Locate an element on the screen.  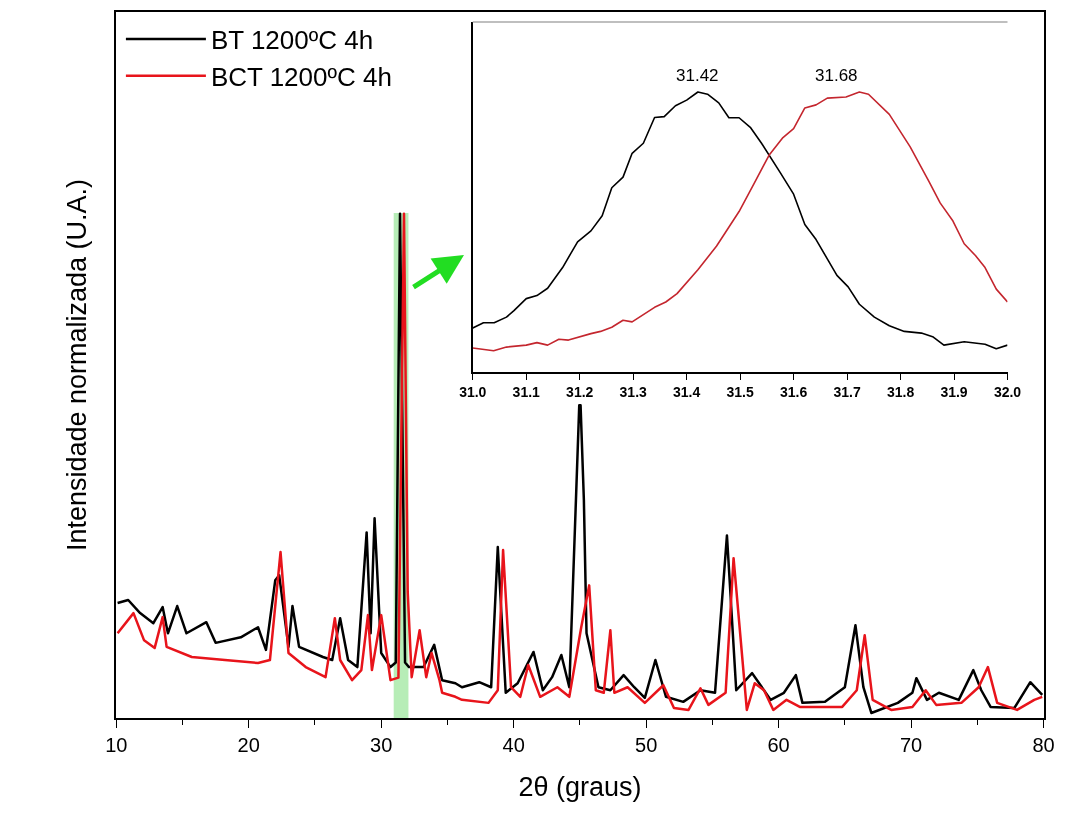
x-tick-label: 70 is located at coordinates (911, 745).